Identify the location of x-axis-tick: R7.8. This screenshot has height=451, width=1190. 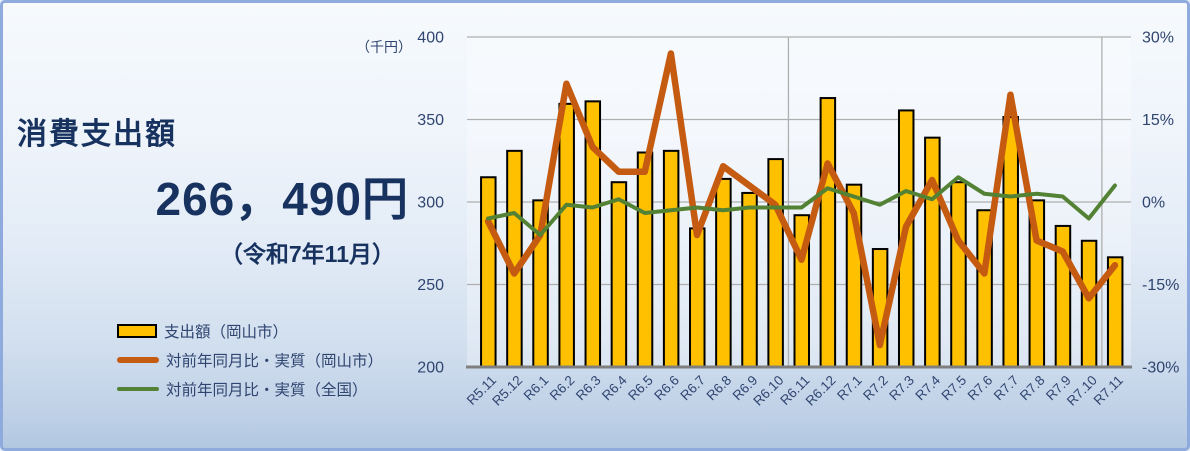
(1032, 388).